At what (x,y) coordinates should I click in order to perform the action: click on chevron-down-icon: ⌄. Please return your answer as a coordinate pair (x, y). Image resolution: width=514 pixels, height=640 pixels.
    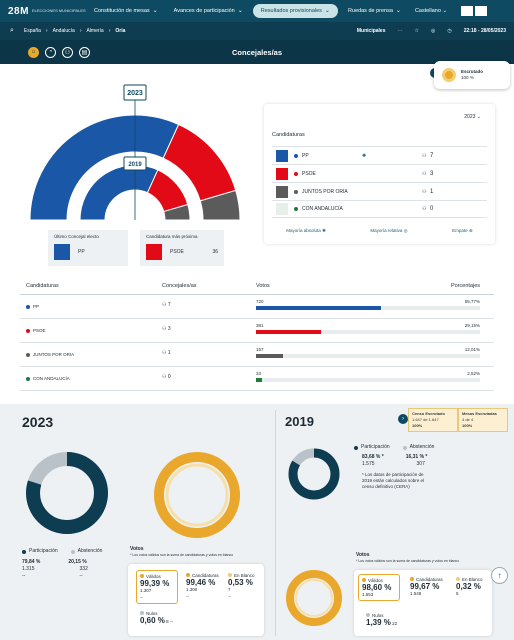
    Looking at the image, I should click on (240, 11).